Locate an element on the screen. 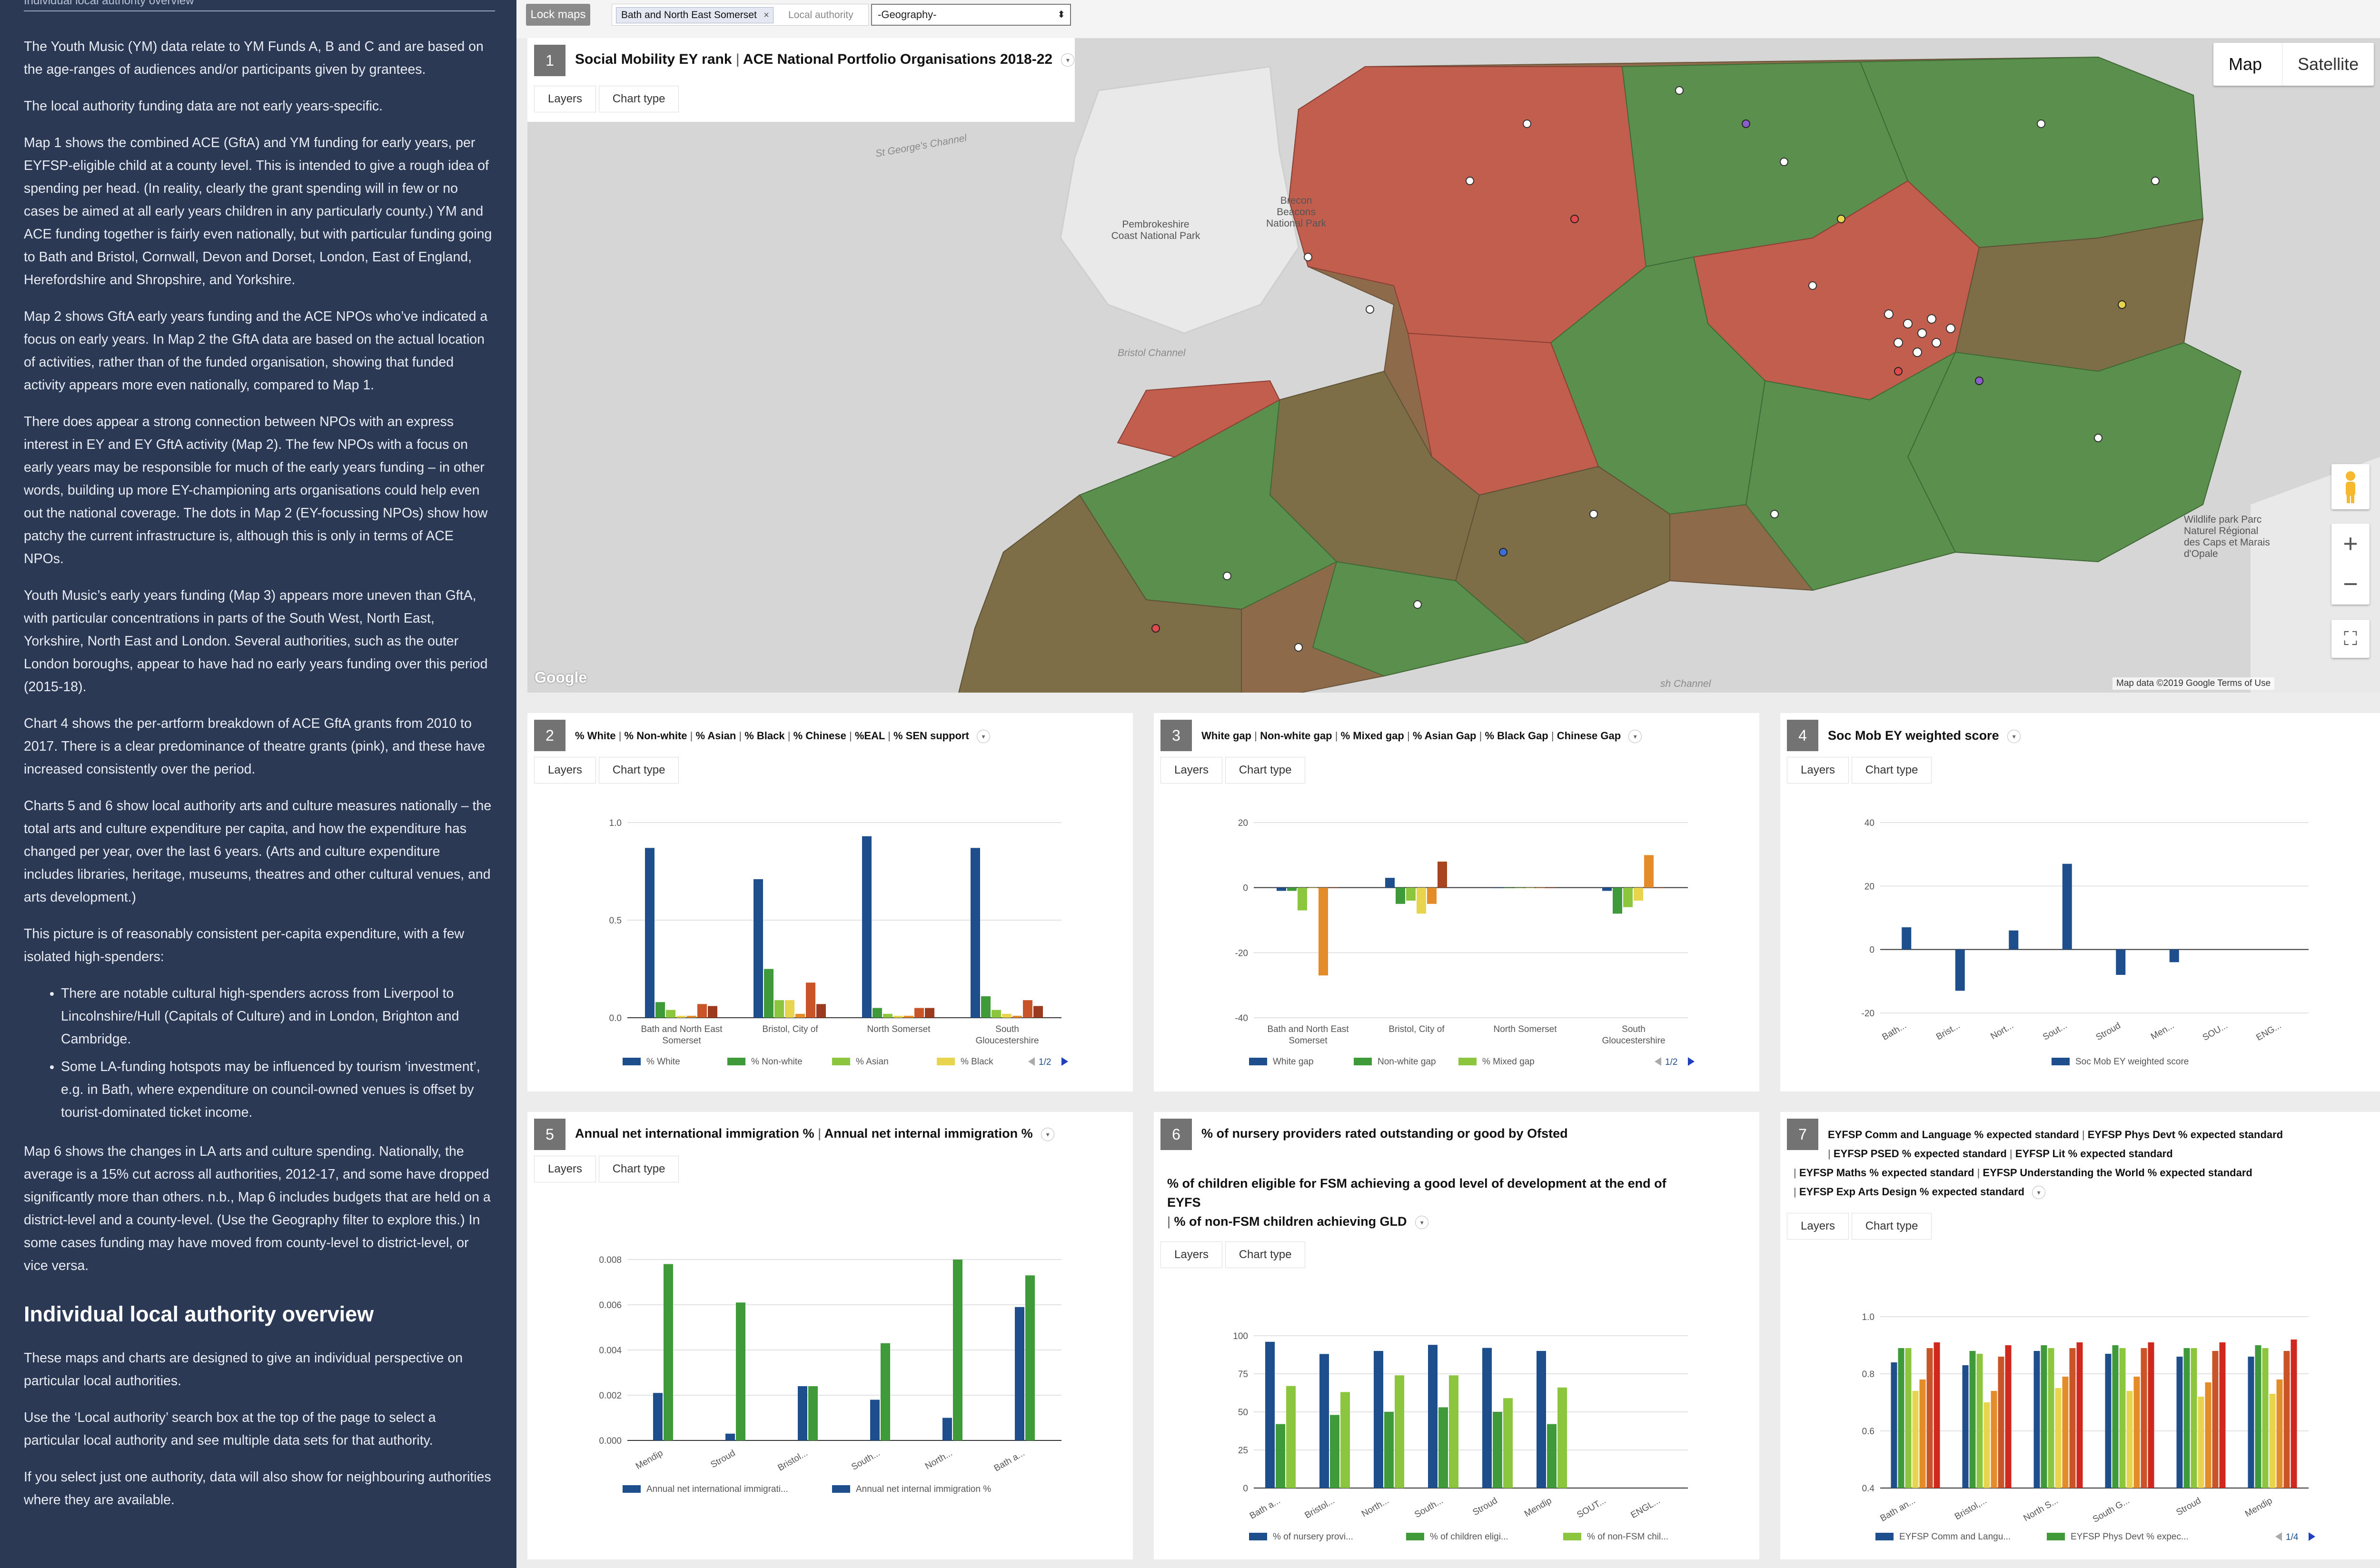 This screenshot has width=2380, height=1568. panel-title-item: Chinese Gap is located at coordinates (1589, 736).